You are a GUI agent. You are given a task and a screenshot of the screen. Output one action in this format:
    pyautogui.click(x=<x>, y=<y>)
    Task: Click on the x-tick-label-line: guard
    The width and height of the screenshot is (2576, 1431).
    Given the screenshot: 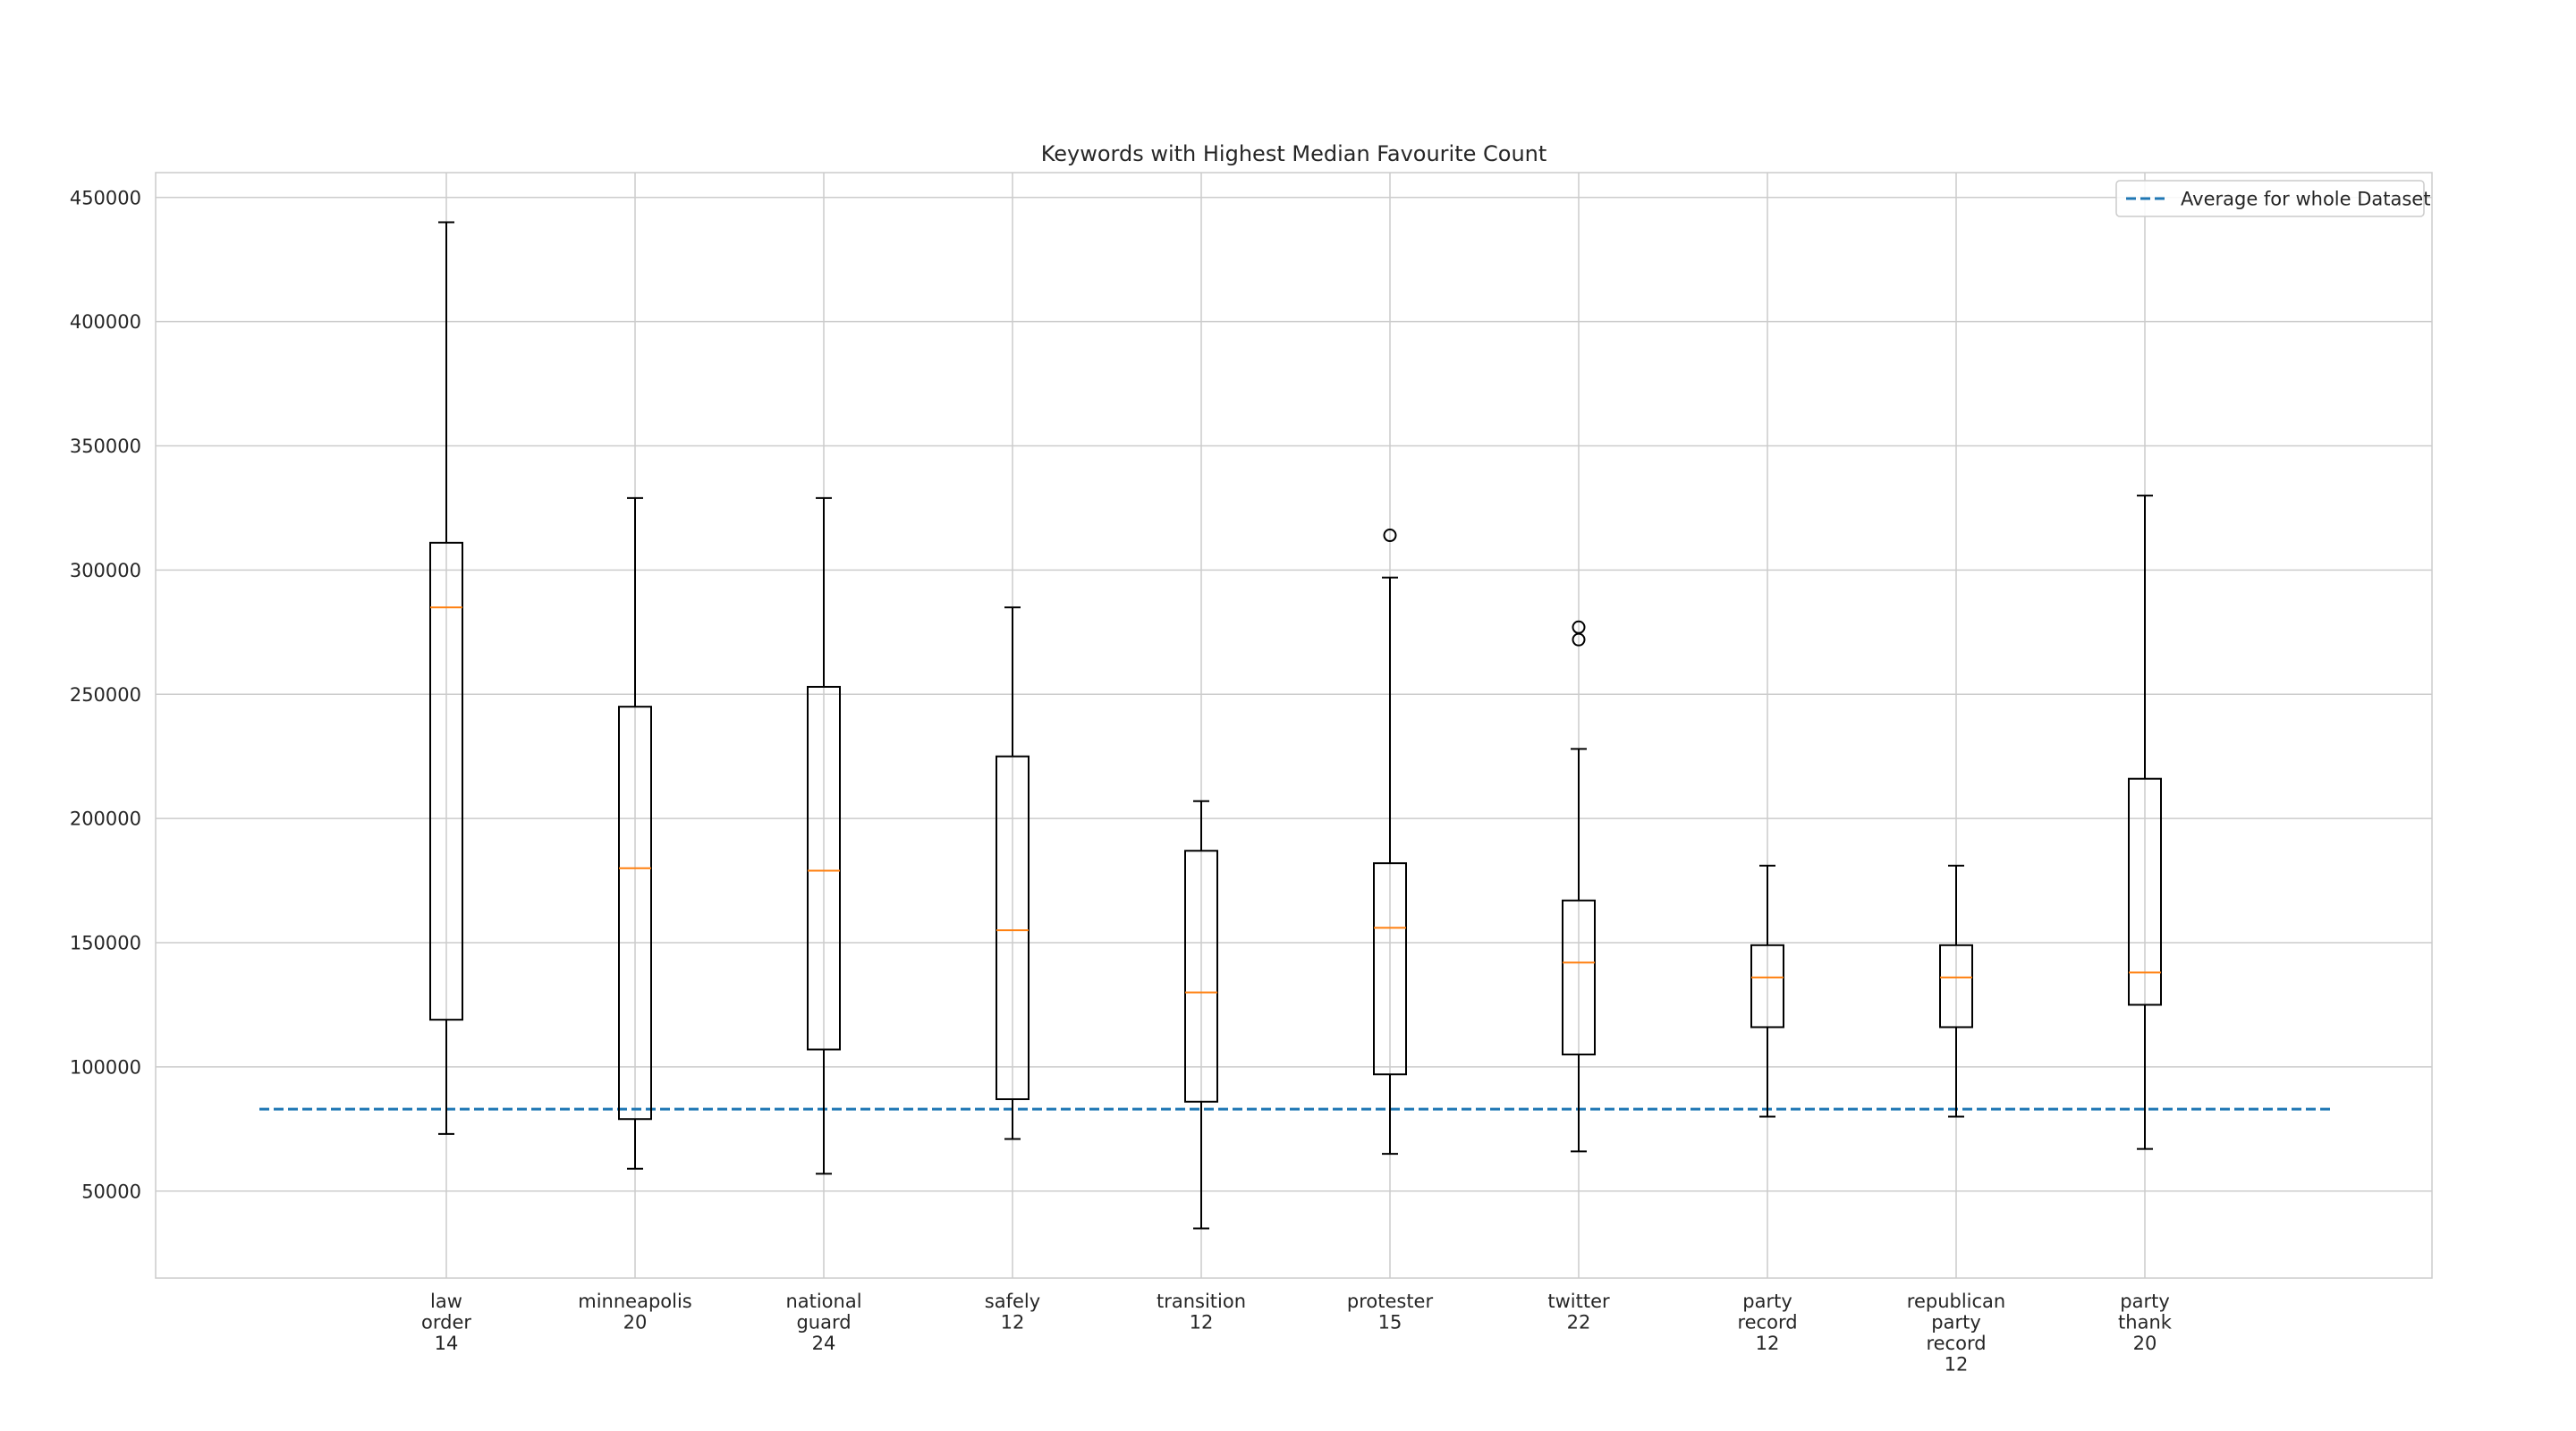 What is the action you would take?
    pyautogui.click(x=823, y=1323)
    